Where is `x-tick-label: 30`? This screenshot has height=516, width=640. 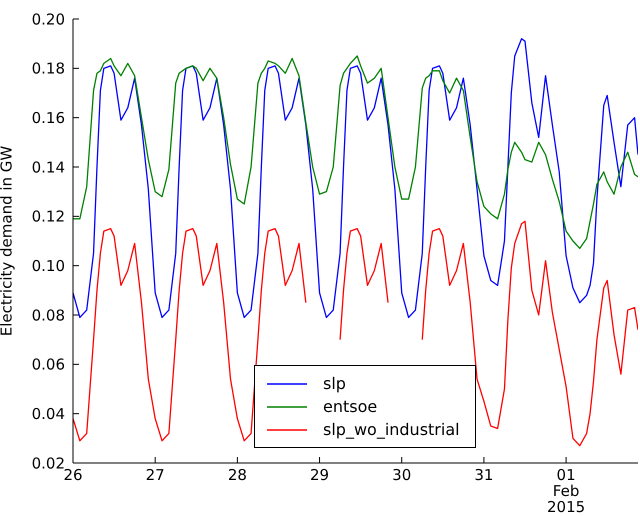
x-tick-label: 30 is located at coordinates (402, 475).